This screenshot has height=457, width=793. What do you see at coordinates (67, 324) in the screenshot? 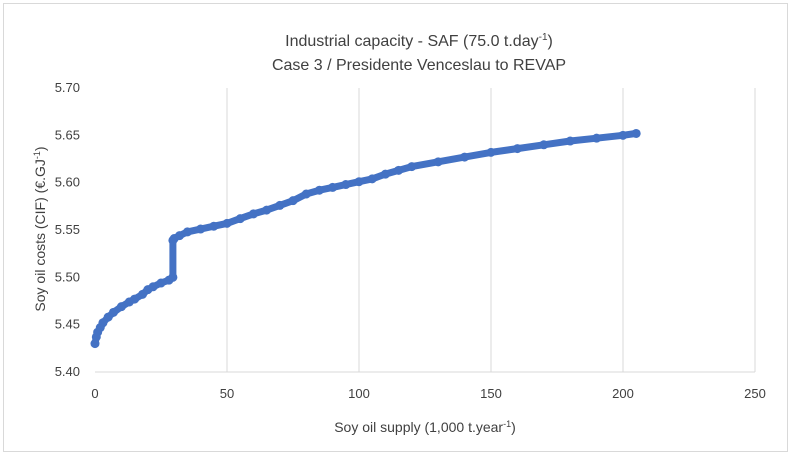
I see `y-tick-label-1: 5.45` at bounding box center [67, 324].